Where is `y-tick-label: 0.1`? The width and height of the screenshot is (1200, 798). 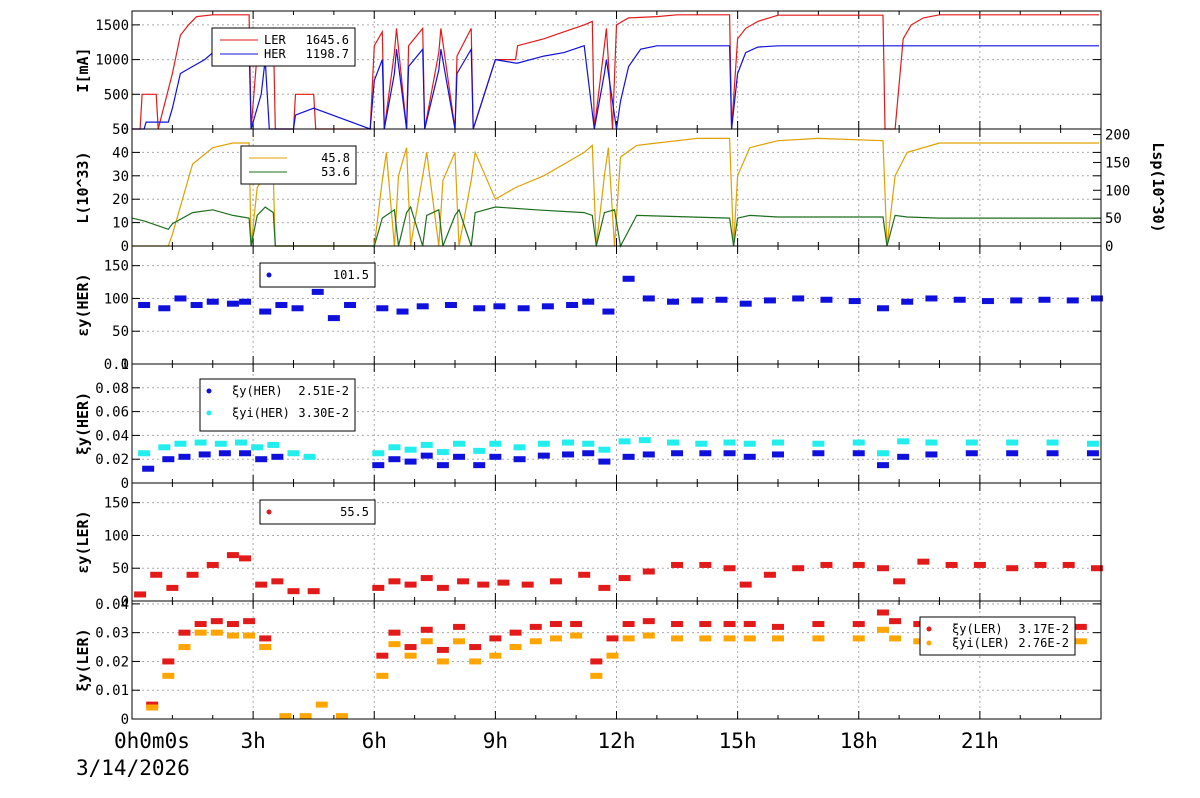 y-tick-label: 0.1 is located at coordinates (116, 365).